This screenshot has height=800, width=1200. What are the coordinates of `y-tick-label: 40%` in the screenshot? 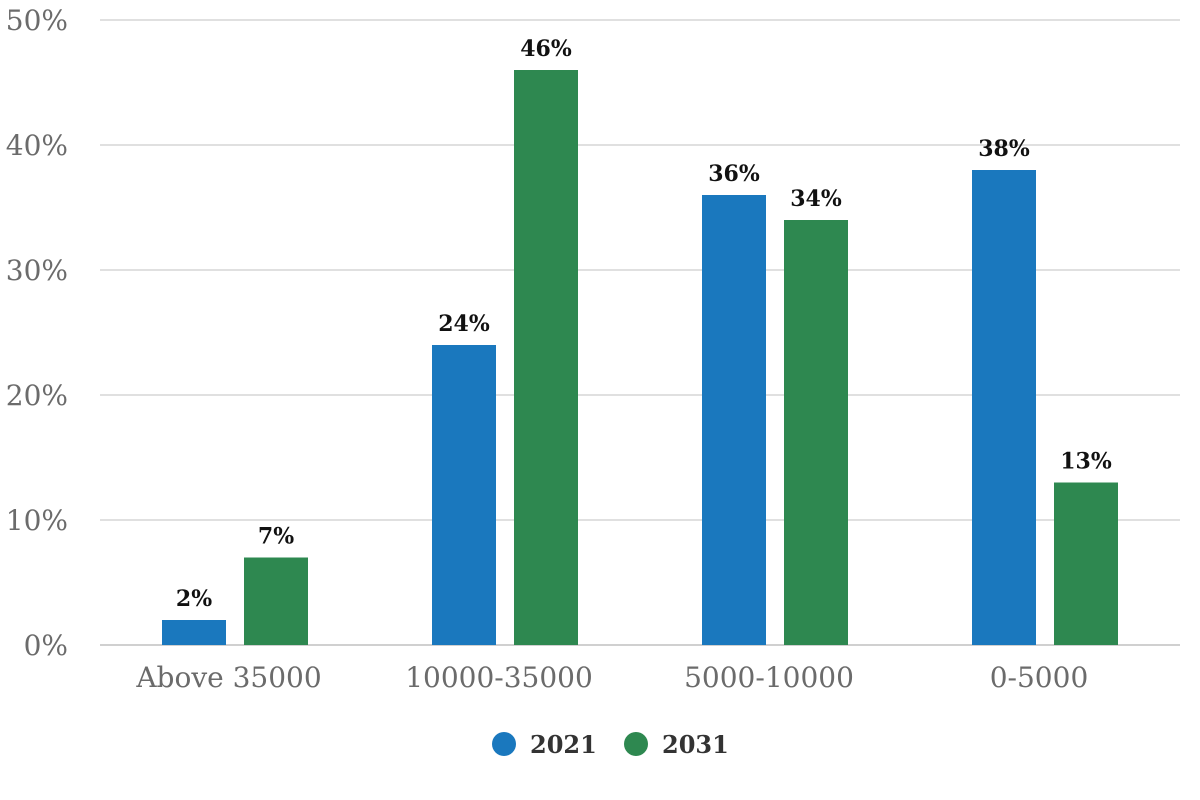 It's located at (37, 145).